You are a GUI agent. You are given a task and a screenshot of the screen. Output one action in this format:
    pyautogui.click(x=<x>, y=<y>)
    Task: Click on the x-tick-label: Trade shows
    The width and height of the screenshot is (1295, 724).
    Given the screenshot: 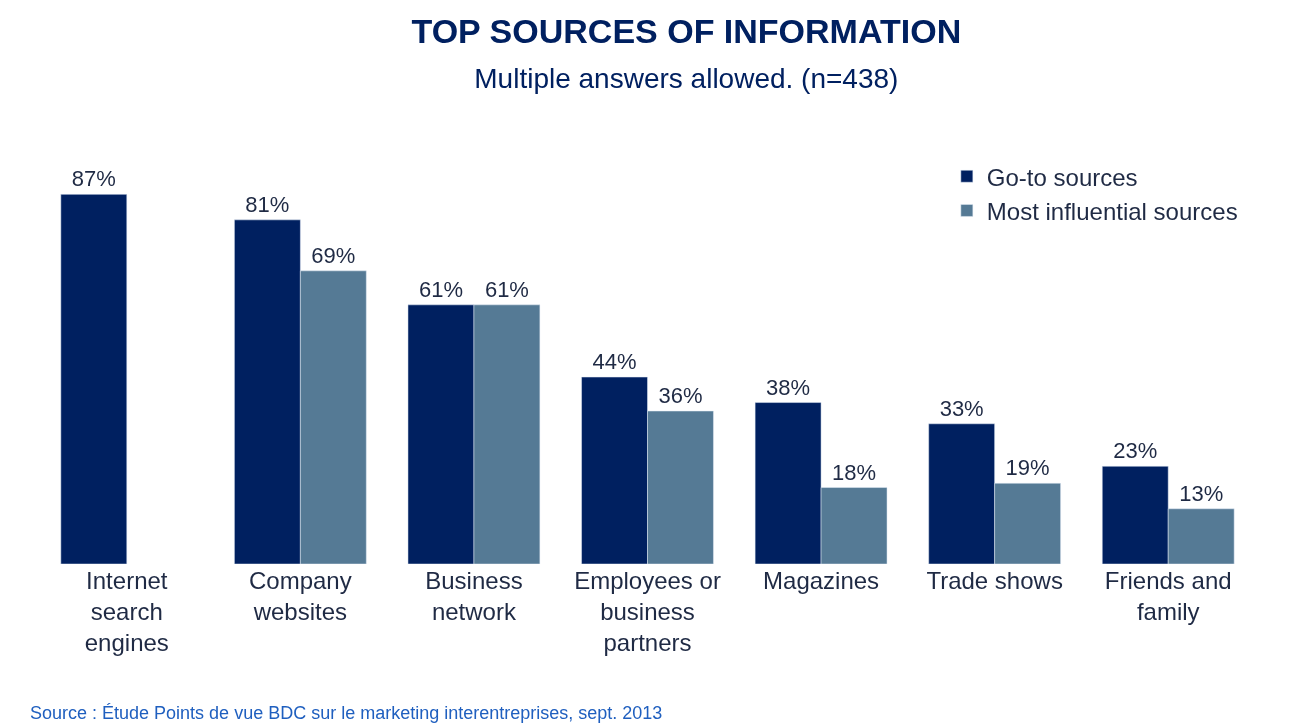 What is the action you would take?
    pyautogui.click(x=994, y=580)
    